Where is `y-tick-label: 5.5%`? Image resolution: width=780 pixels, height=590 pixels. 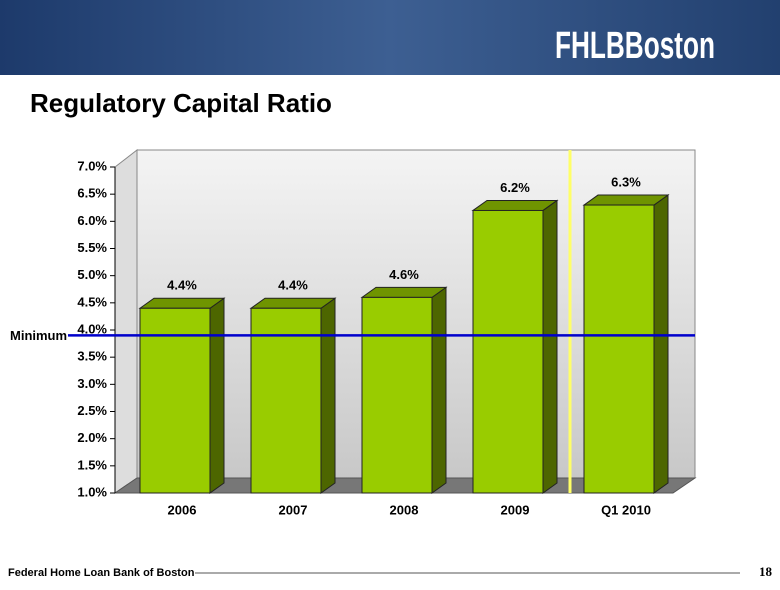 y-tick-label: 5.5% is located at coordinates (92, 247).